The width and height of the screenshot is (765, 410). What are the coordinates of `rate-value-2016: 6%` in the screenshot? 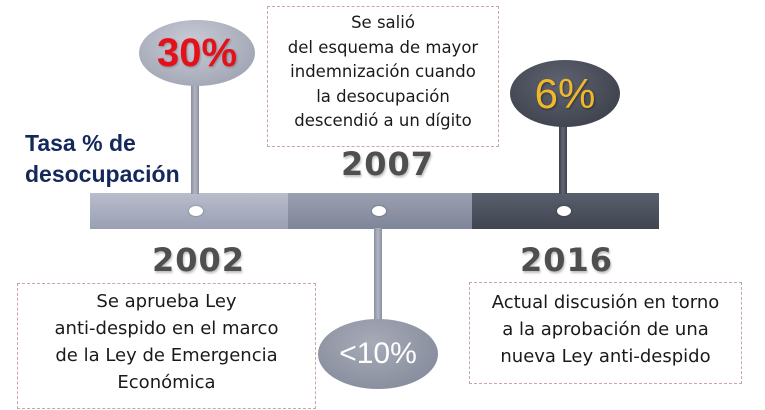 It's located at (565, 93).